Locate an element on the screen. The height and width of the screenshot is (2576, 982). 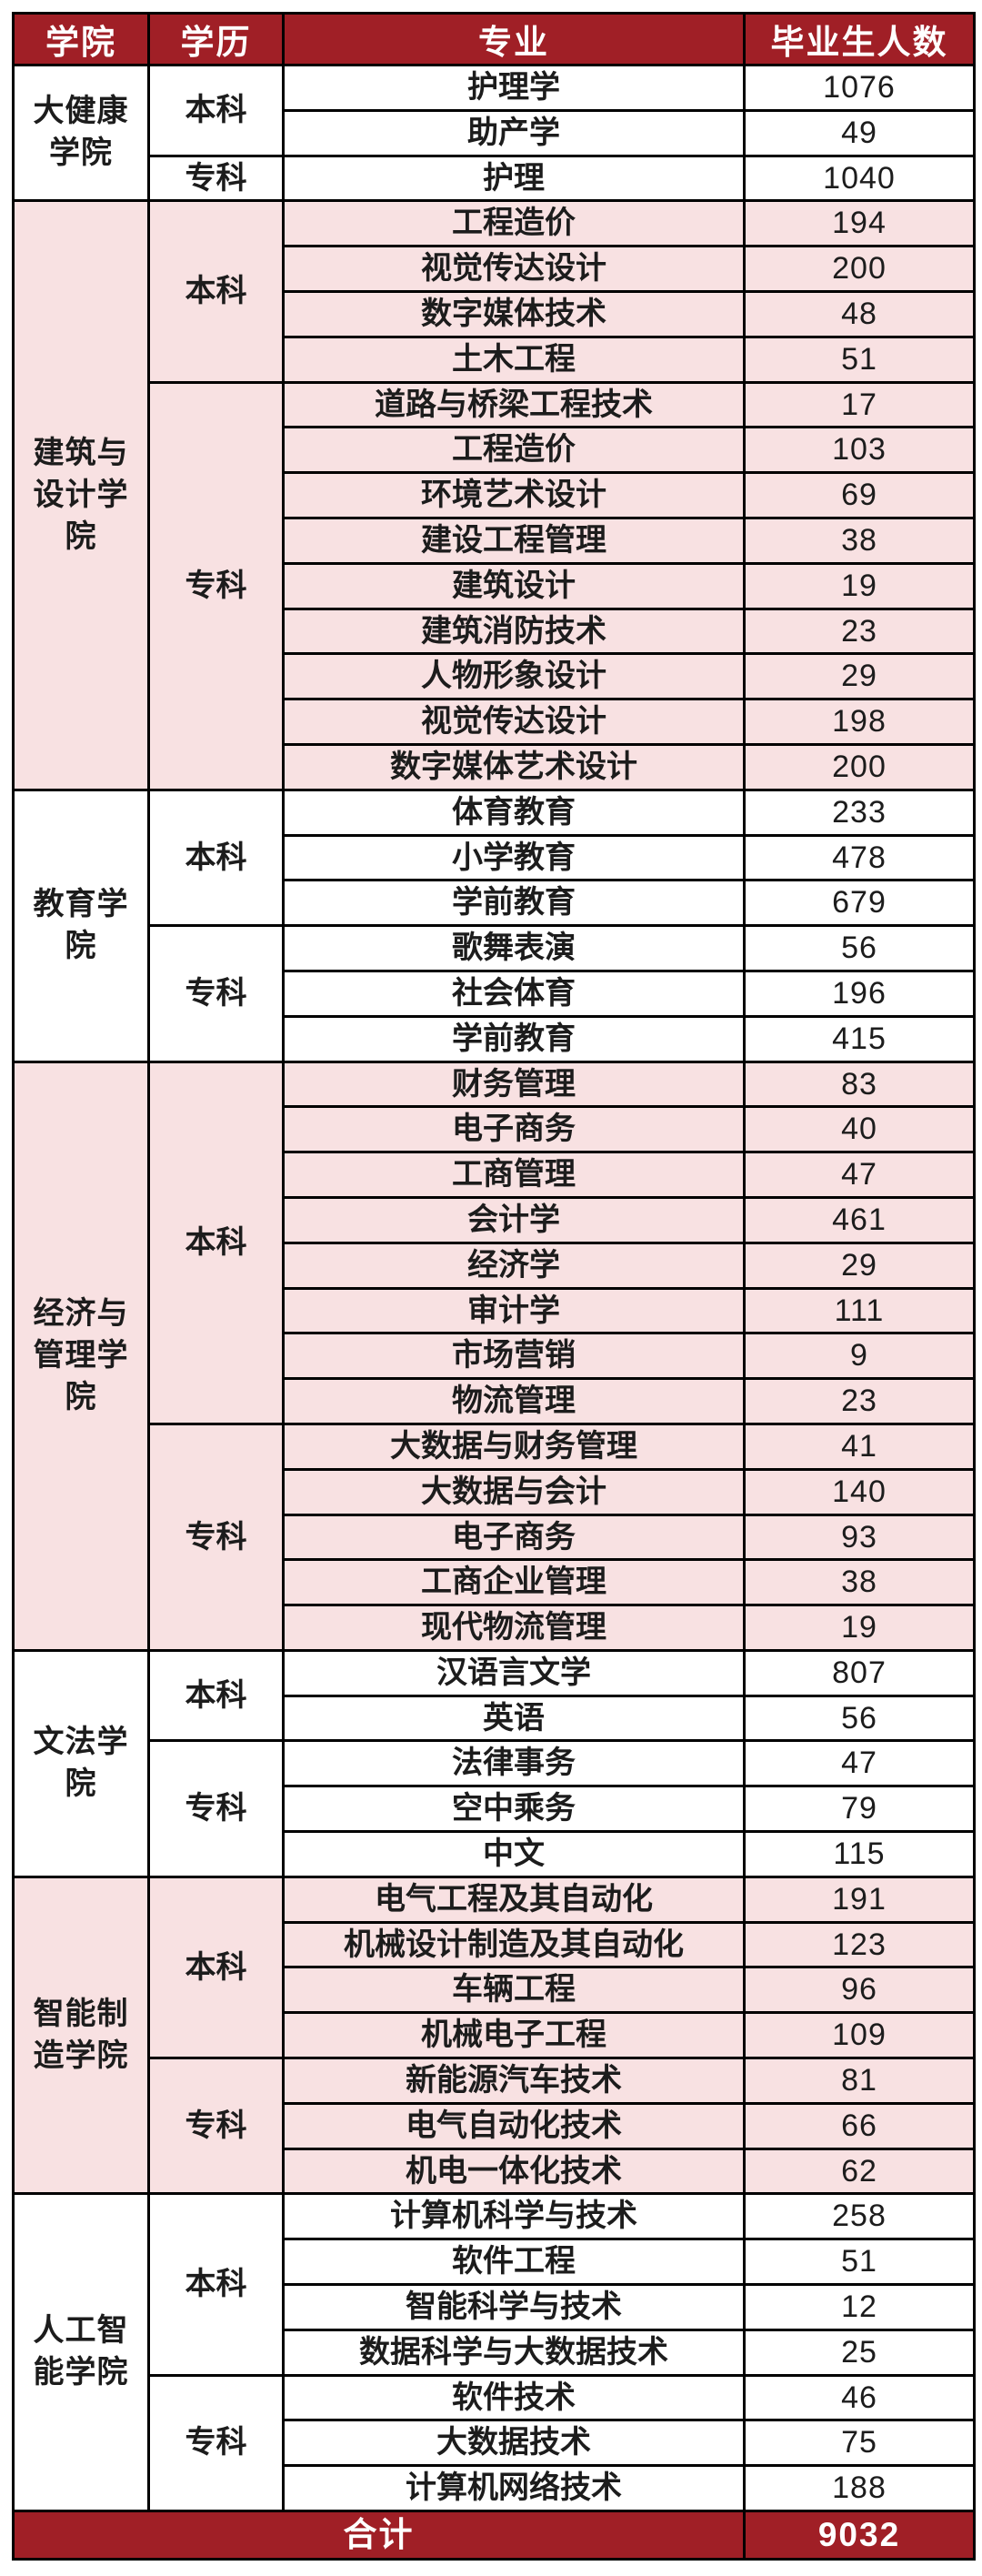
major-cell: 建筑设计 is located at coordinates (514, 585).